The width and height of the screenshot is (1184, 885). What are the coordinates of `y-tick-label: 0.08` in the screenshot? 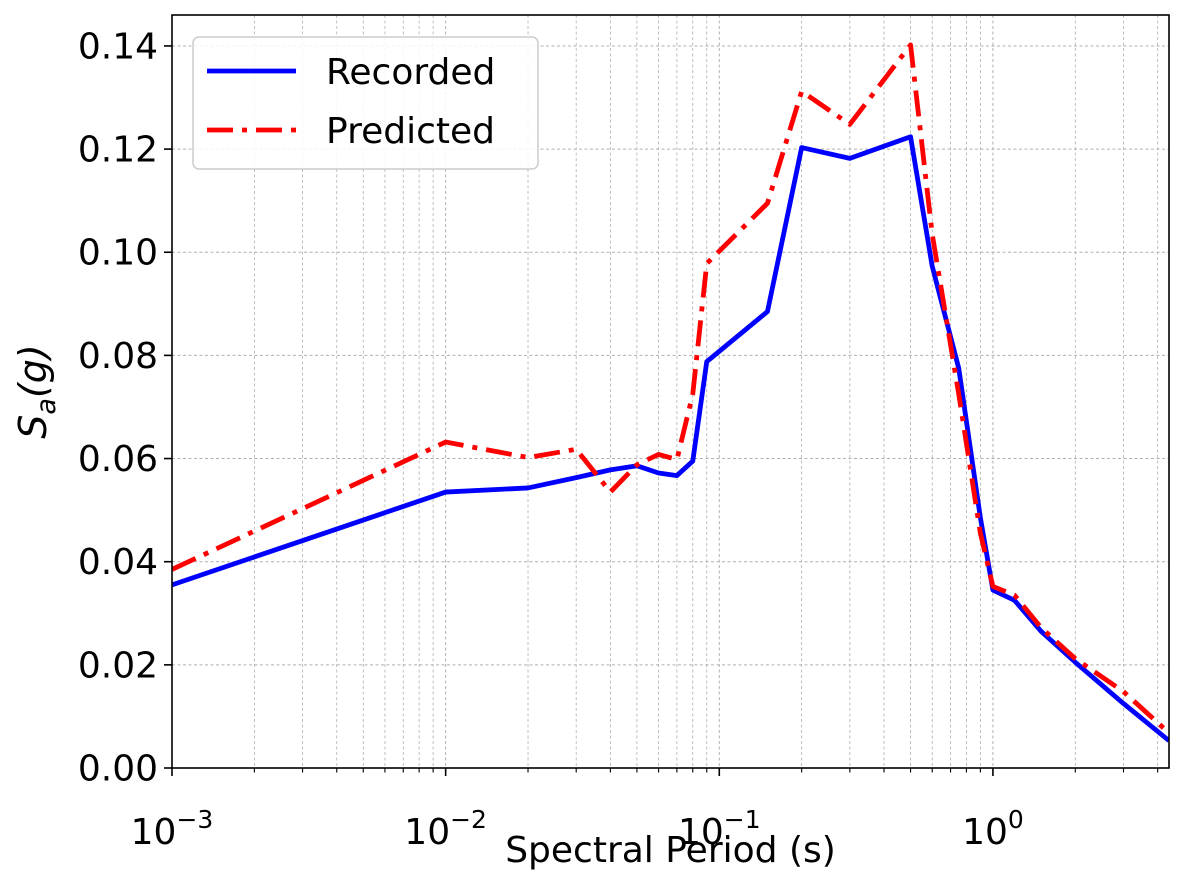 It's located at (118, 356).